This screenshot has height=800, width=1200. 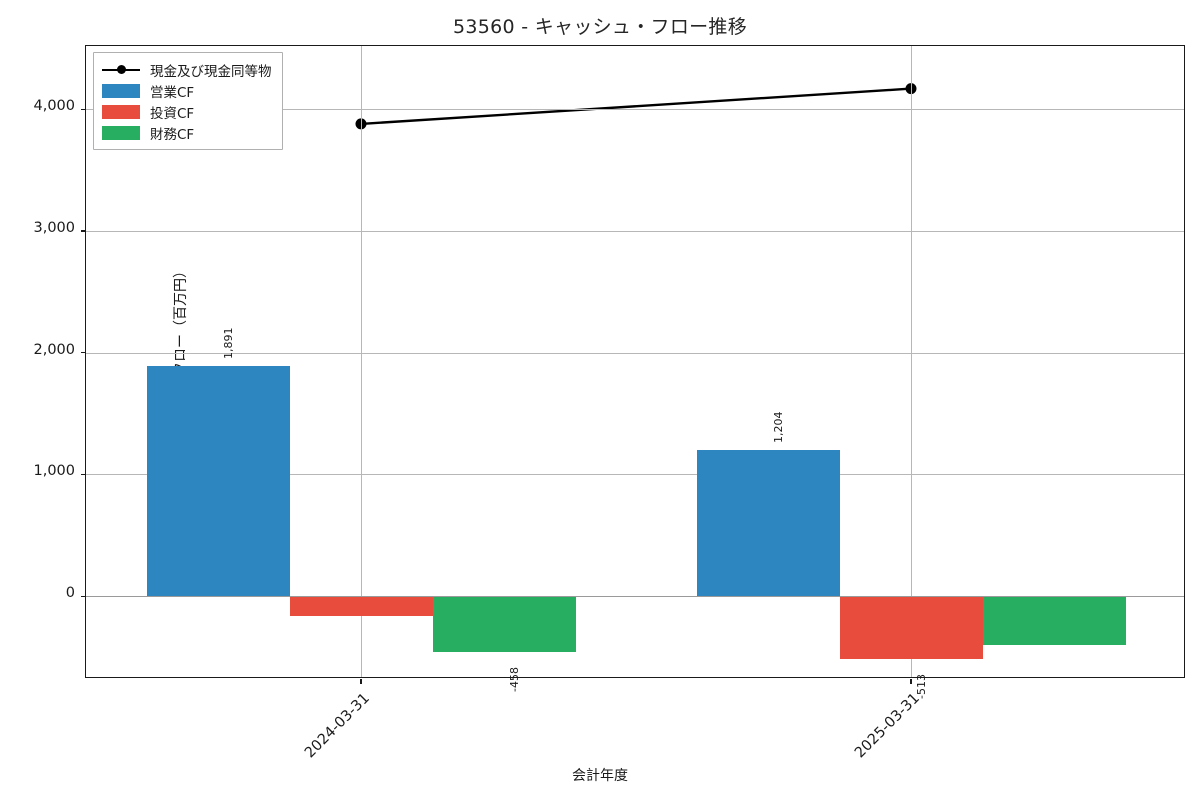 I want to click on legend-item-investing-cf: 投資CF, so click(x=187, y=111).